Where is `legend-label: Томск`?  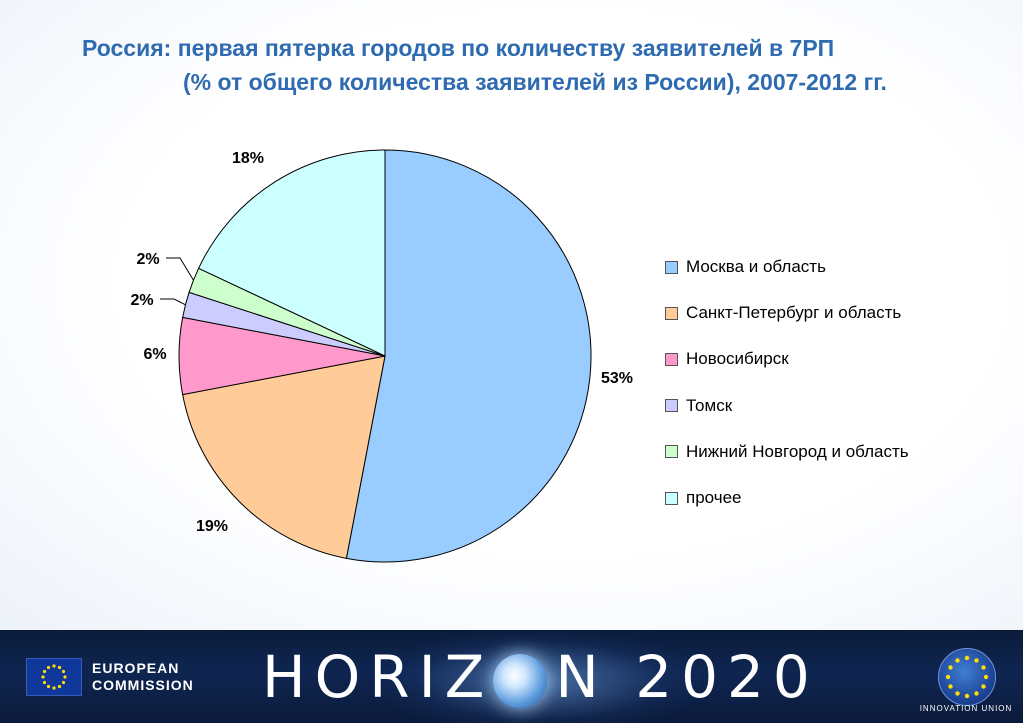 legend-label: Томск is located at coordinates (709, 405).